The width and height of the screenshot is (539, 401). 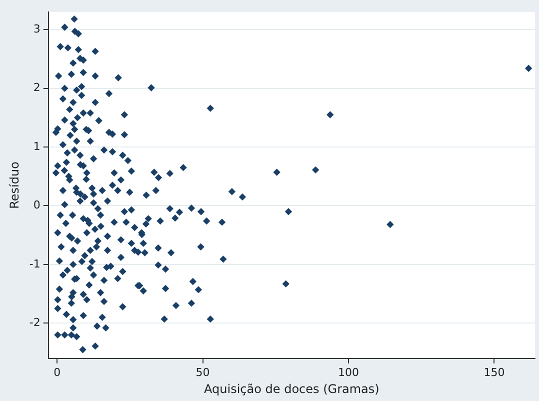 What do you see at coordinates (34, 263) in the screenshot?
I see `y-tick-label: -1` at bounding box center [34, 263].